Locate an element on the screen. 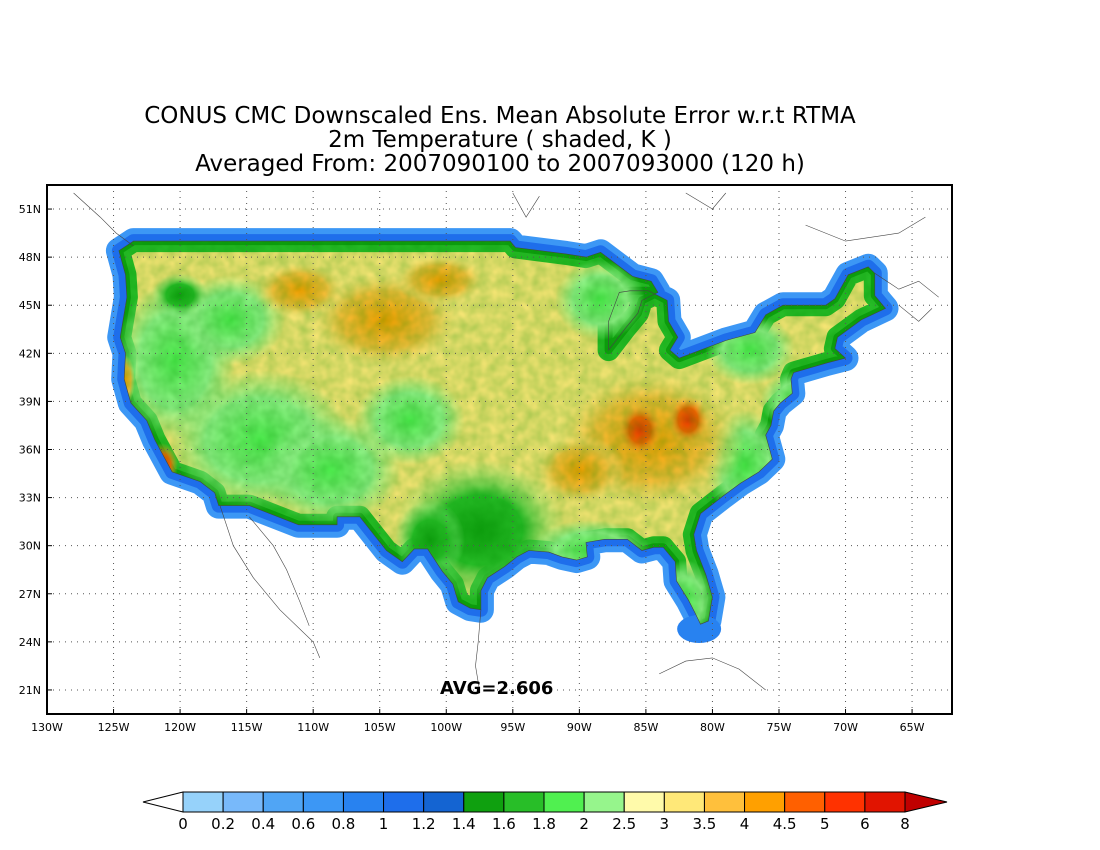 This screenshot has width=1100, height=850. lon-tick-label: 110W is located at coordinates (313, 727).